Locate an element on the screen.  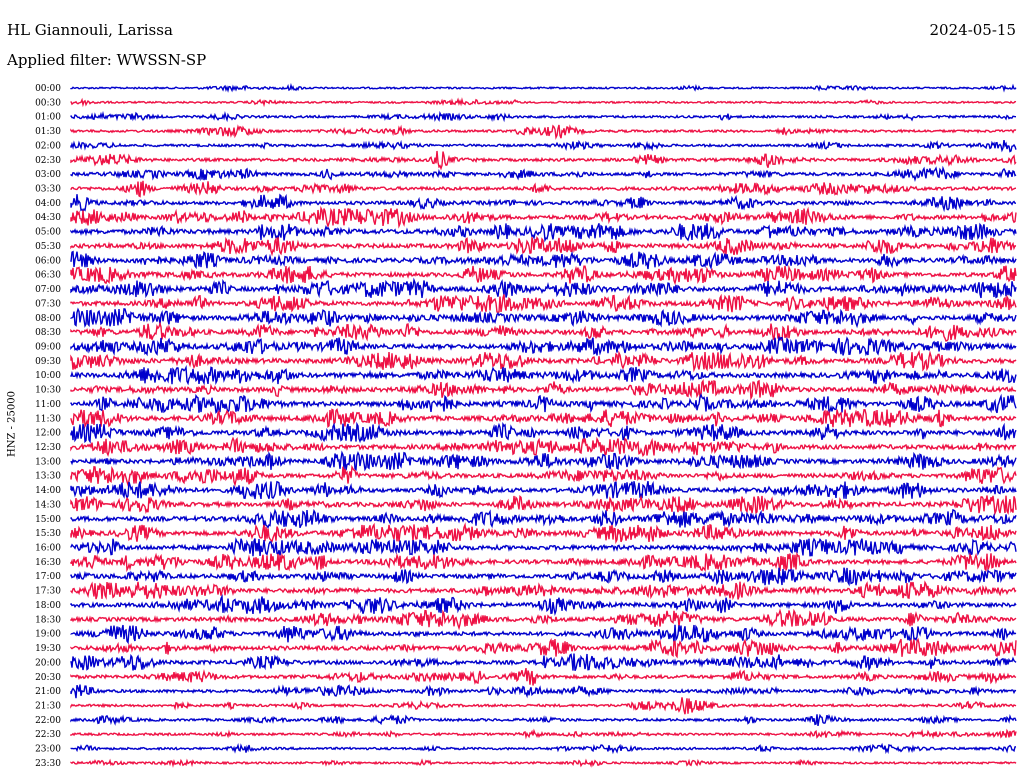
row-time-label: 08:30 is located at coordinates (48, 333).